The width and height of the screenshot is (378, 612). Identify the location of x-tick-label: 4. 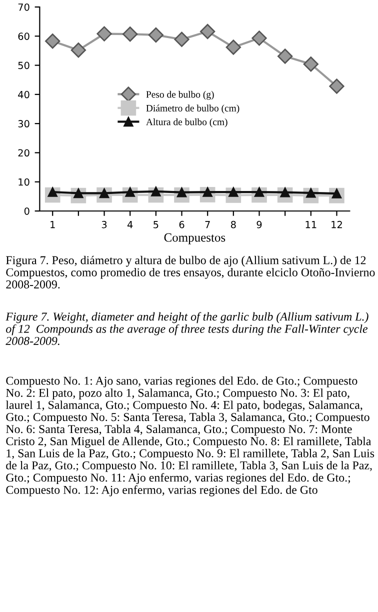
(130, 224).